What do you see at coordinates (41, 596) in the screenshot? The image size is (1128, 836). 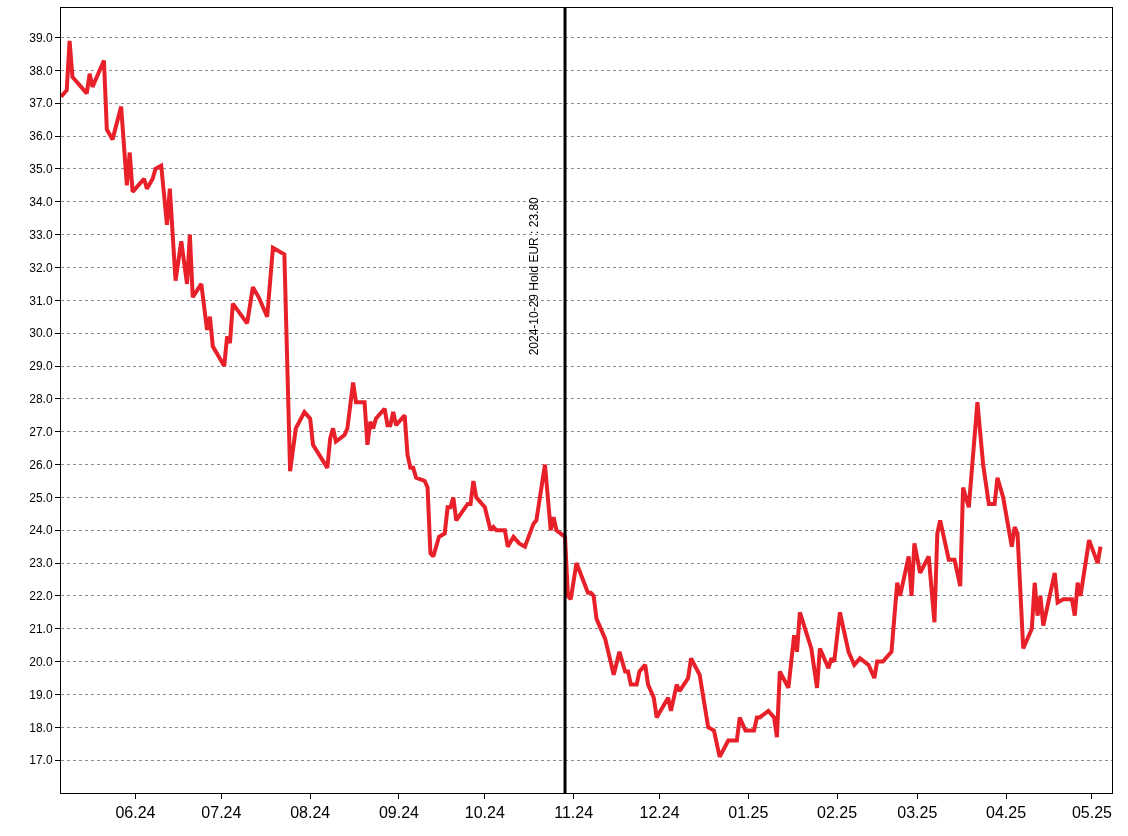 I see `y-tick-label: 22.0` at bounding box center [41, 596].